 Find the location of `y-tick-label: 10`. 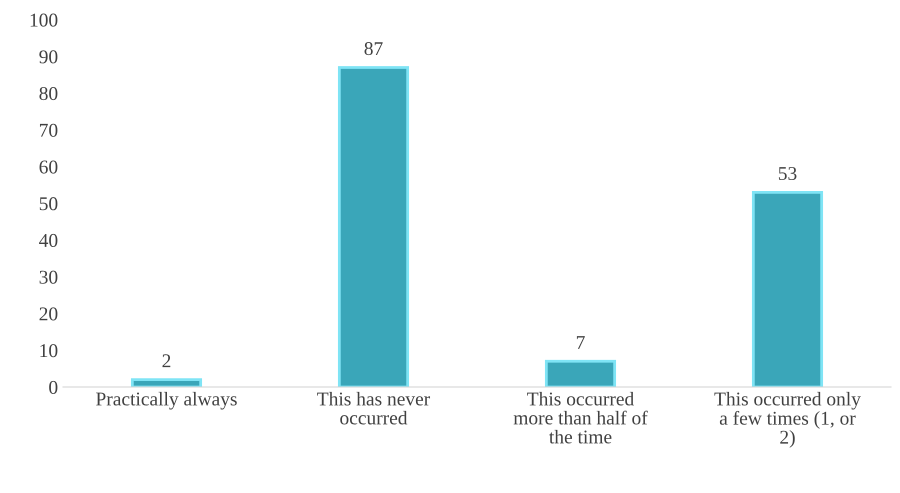

y-tick-label: 10 is located at coordinates (49, 351).